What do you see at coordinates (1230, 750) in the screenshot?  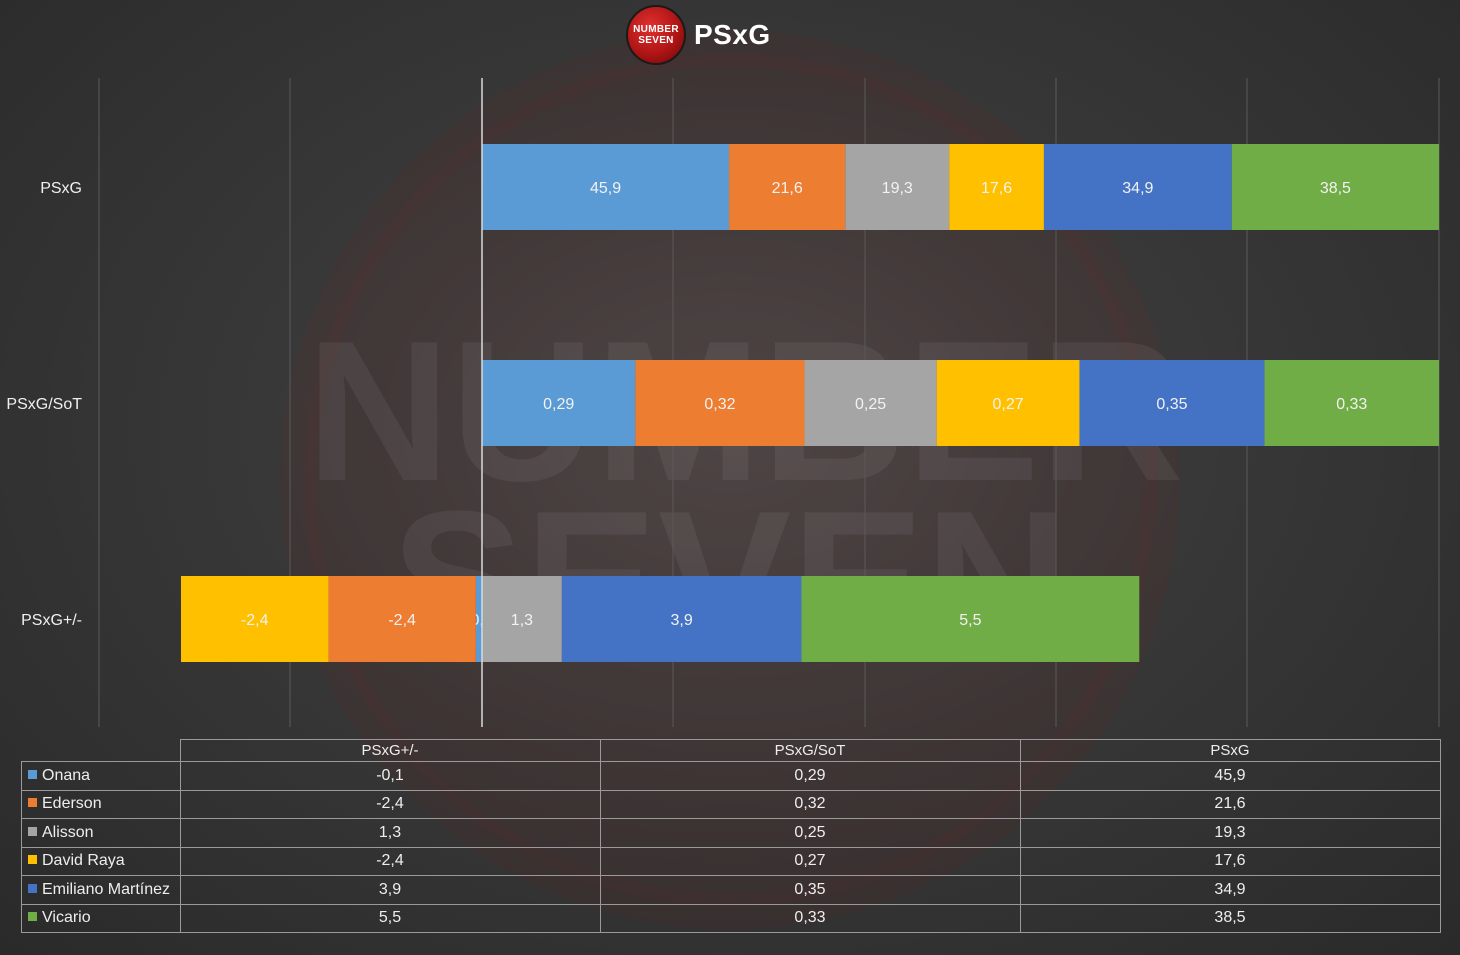 I see `table-col-header: PSxG` at bounding box center [1230, 750].